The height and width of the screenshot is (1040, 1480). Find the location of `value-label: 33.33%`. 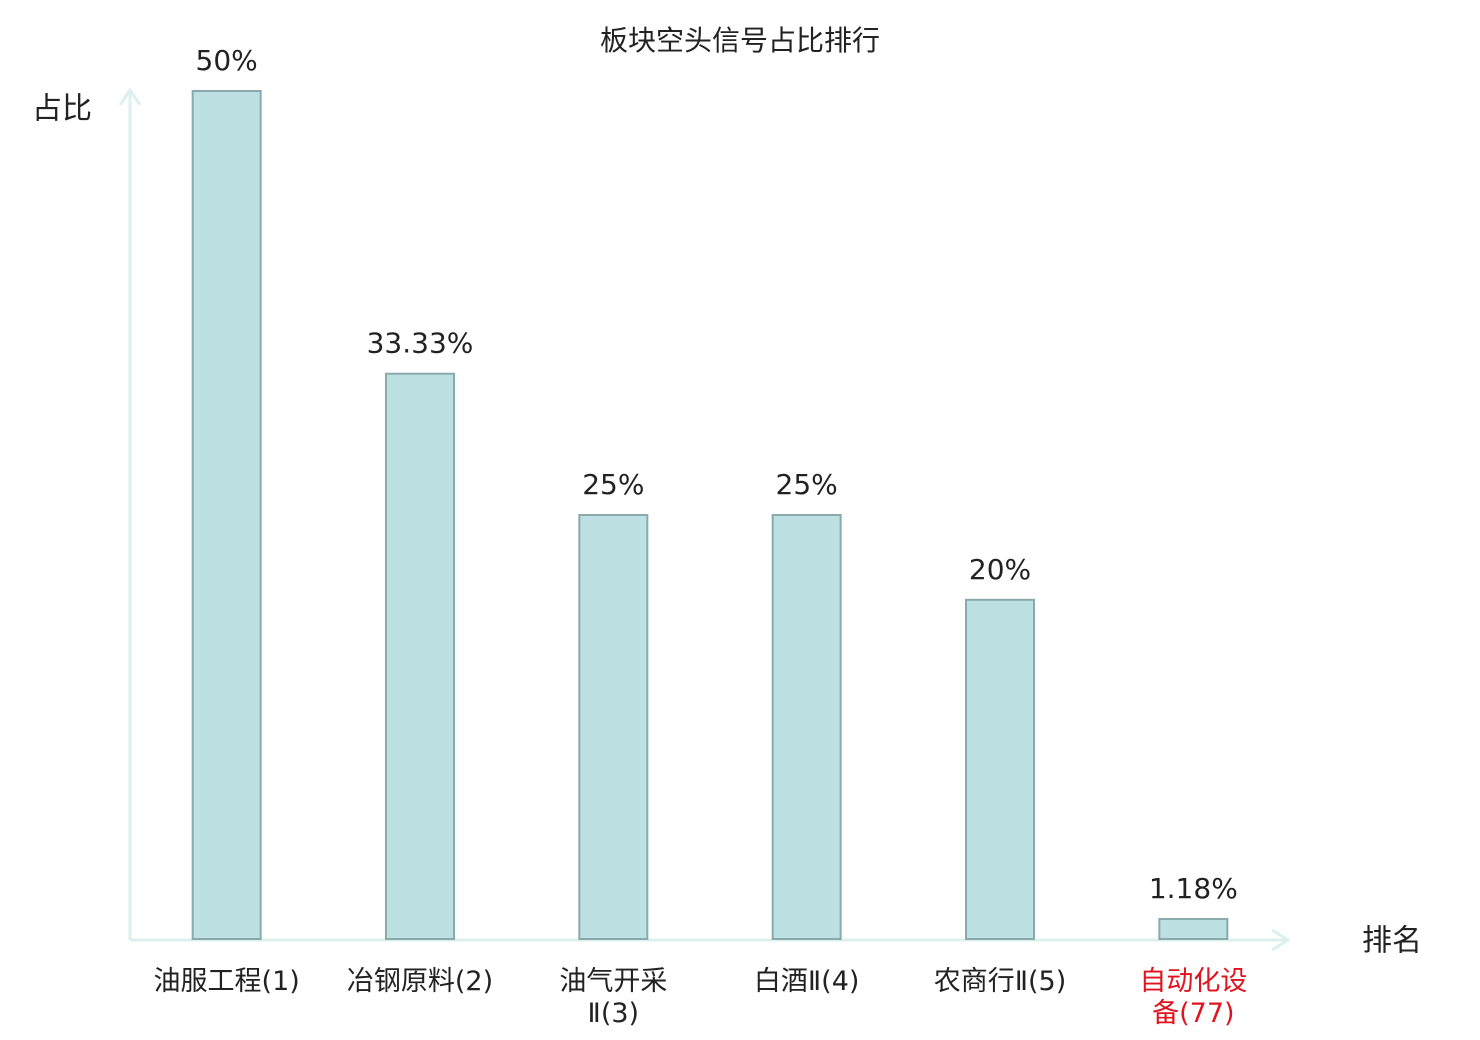

value-label: 33.33% is located at coordinates (420, 343).